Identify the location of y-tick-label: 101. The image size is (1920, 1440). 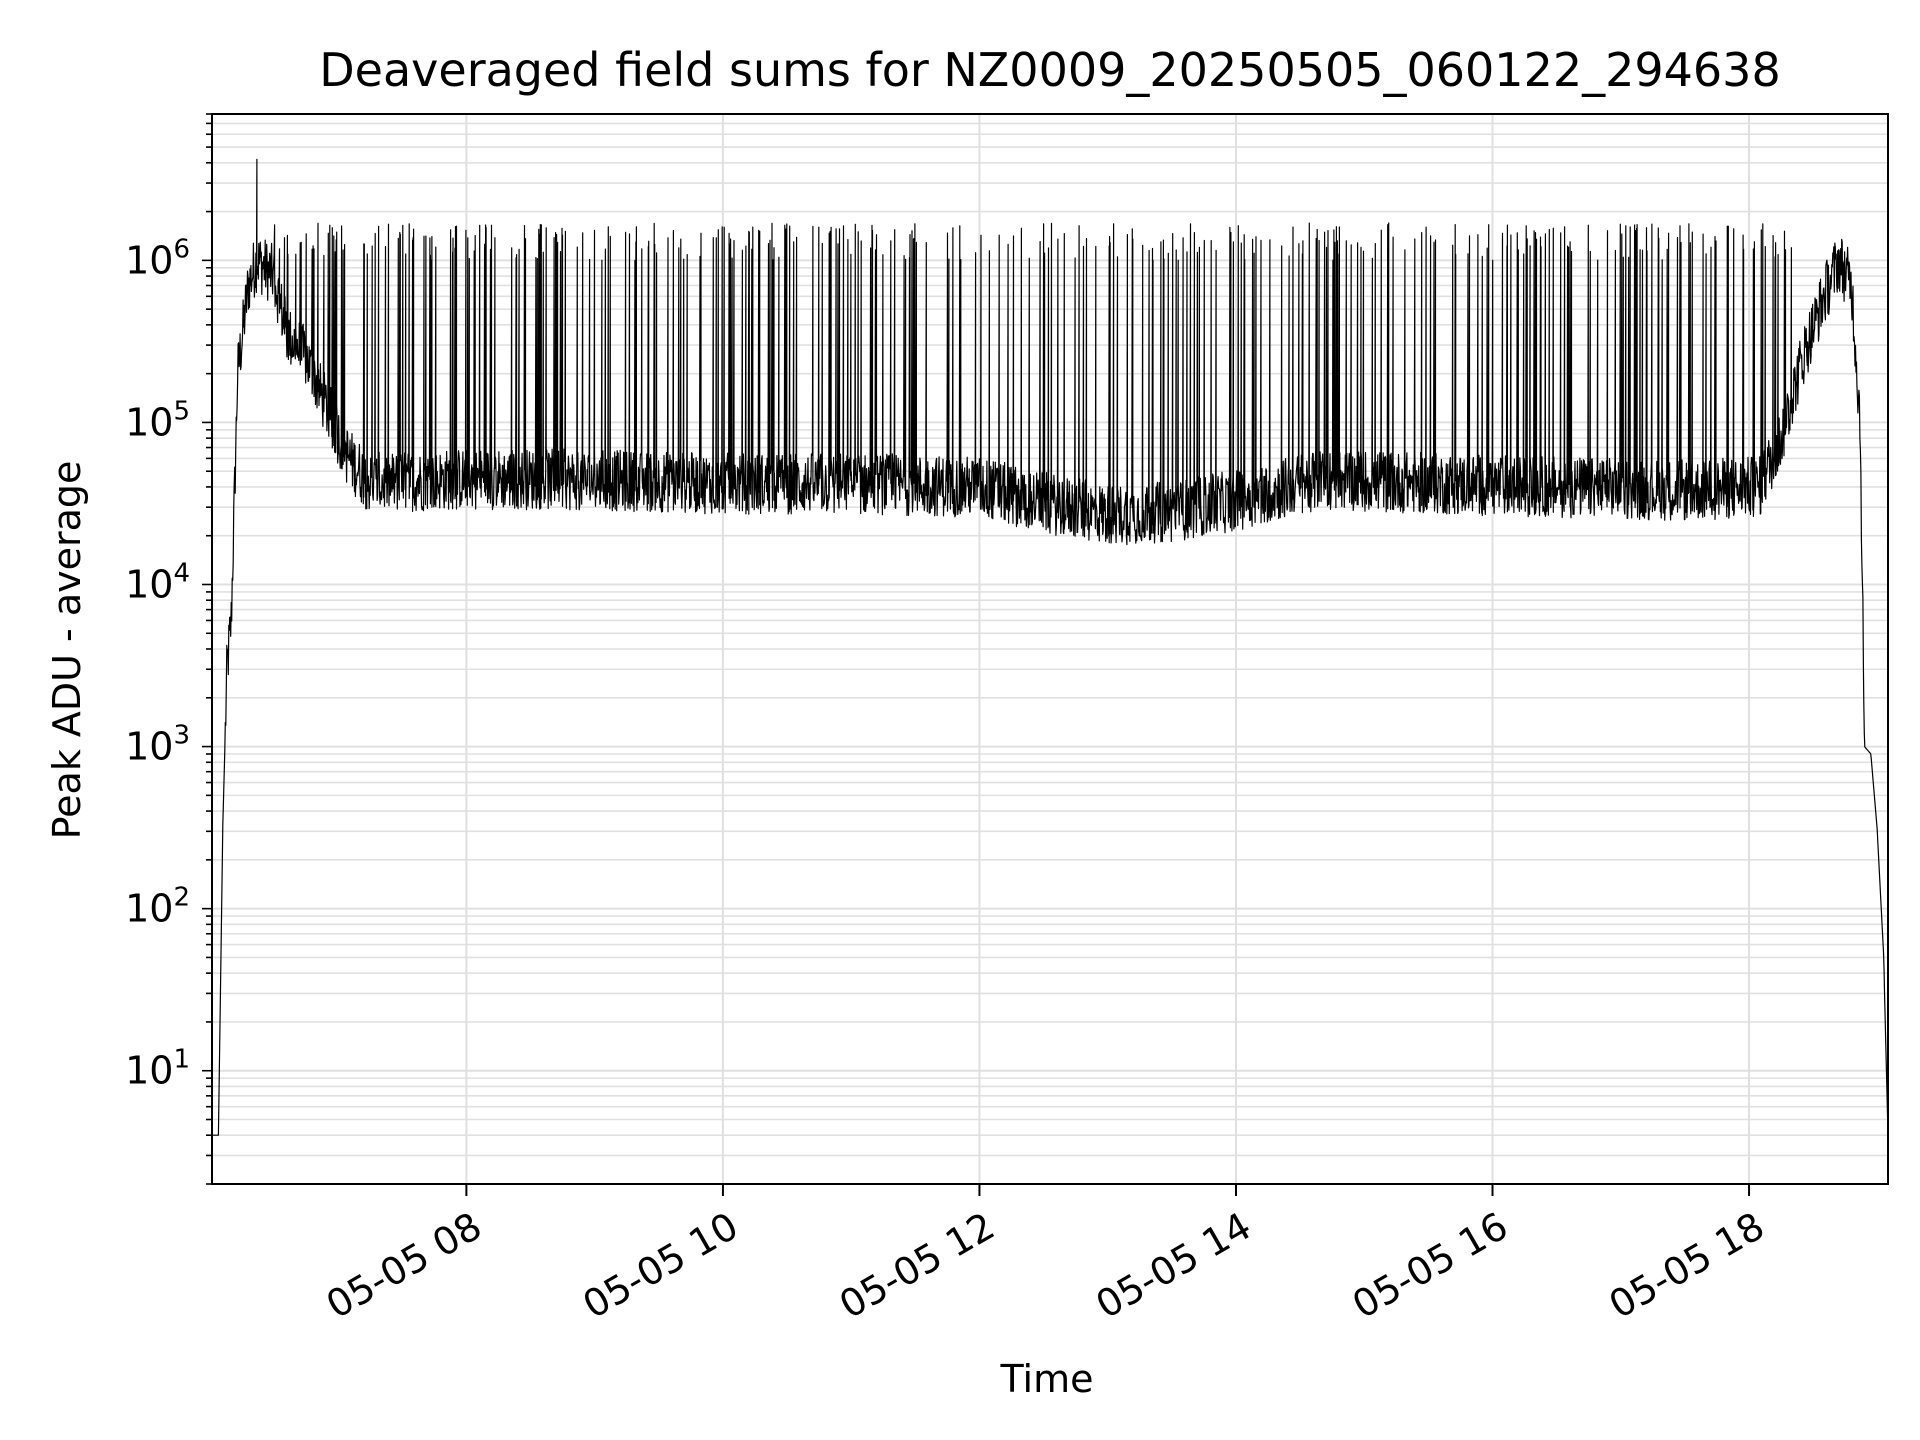
(157, 1069).